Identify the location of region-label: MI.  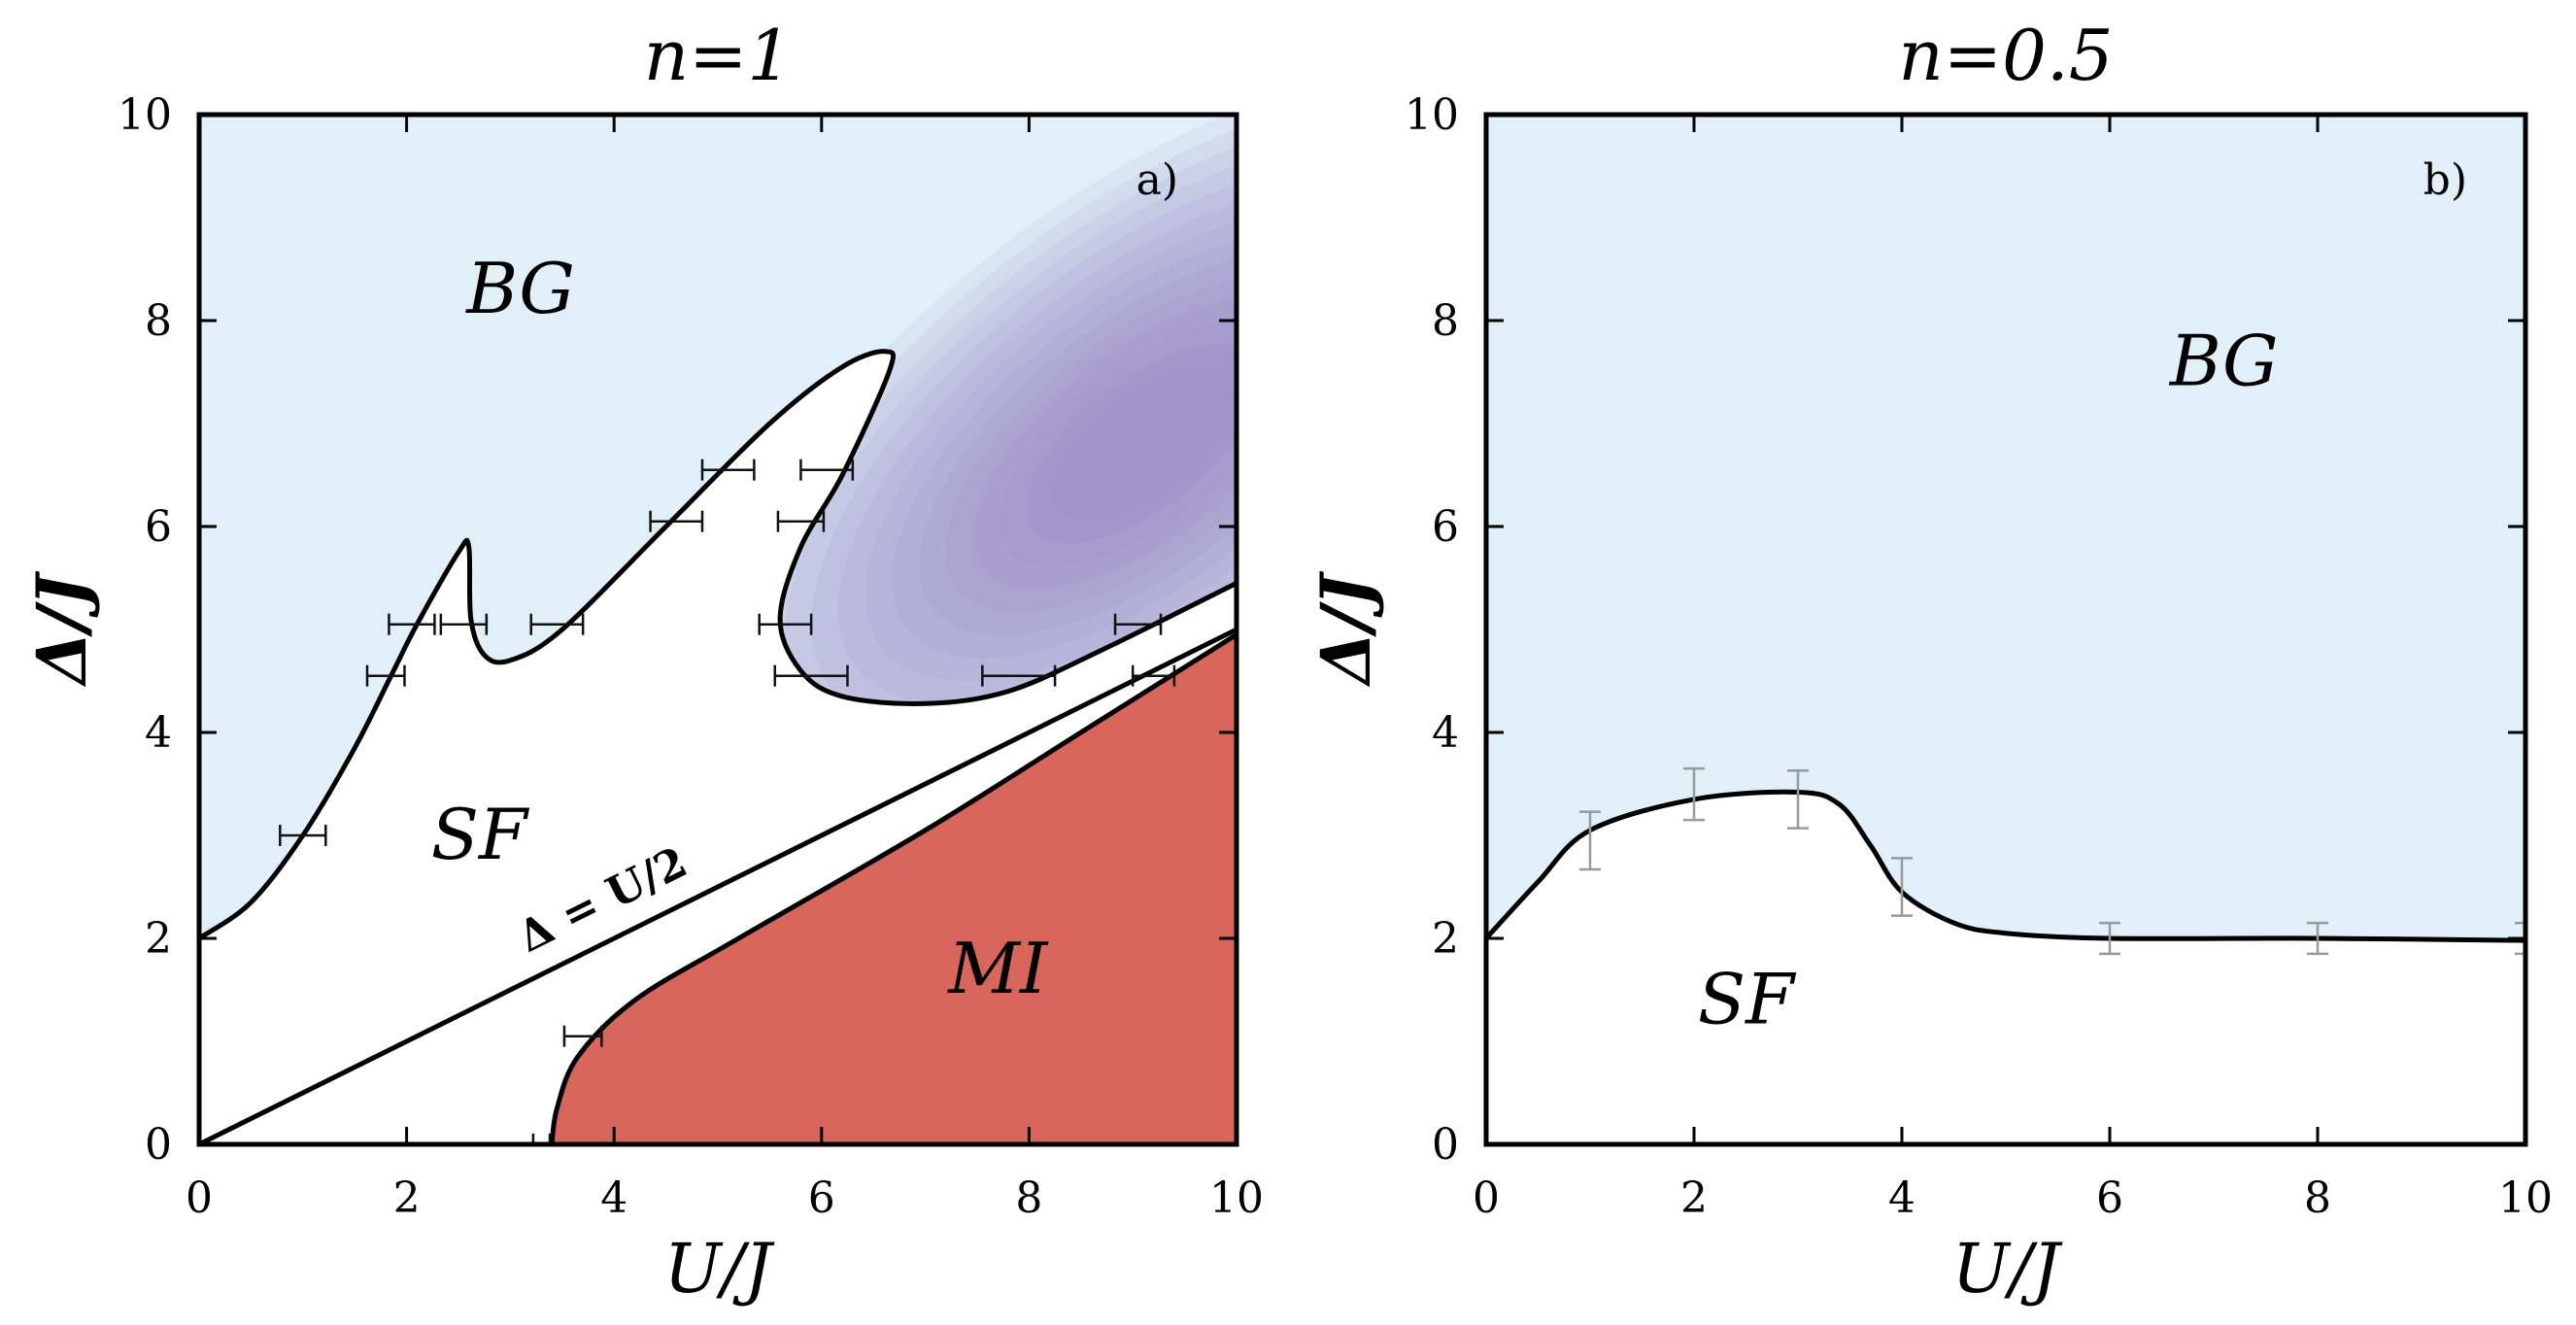
(997, 968).